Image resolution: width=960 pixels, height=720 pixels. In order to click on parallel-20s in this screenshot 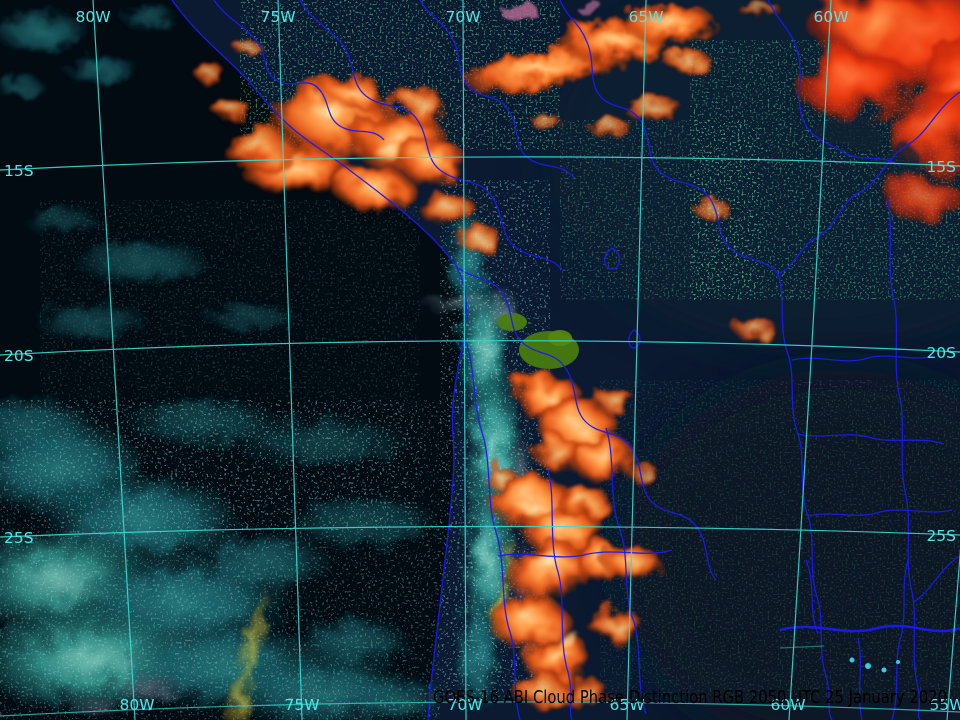, I will do `click(480, 348)`.